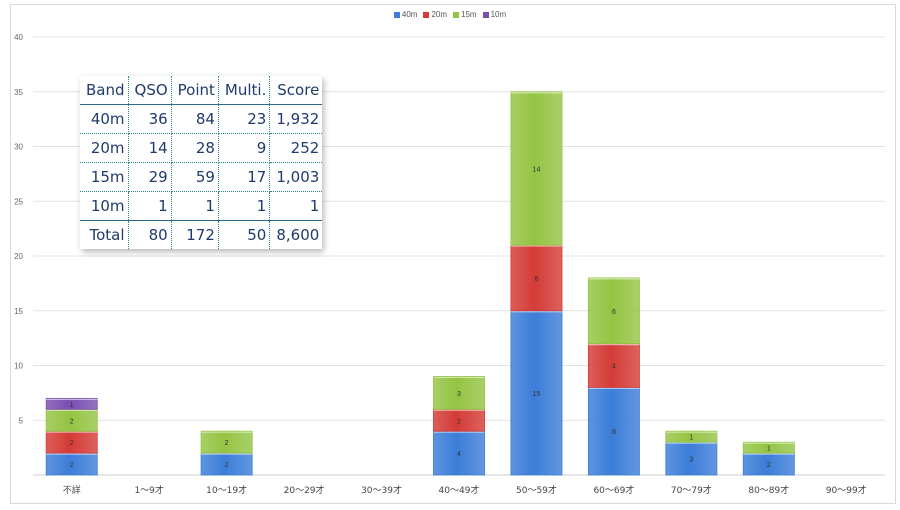 The width and height of the screenshot is (900, 510). What do you see at coordinates (72, 490) in the screenshot?
I see `x-tick-label: 不詳` at bounding box center [72, 490].